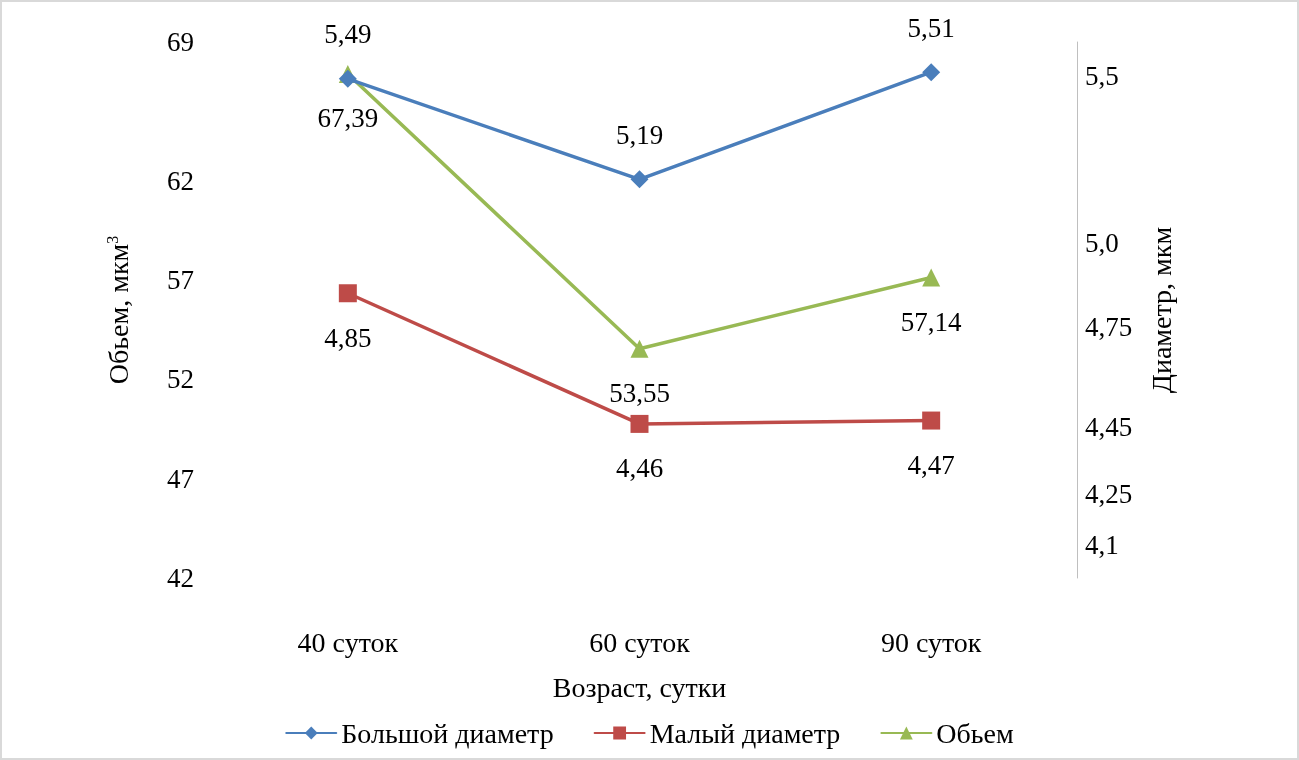  I want to click on data-label: 5,49, so click(348, 34).